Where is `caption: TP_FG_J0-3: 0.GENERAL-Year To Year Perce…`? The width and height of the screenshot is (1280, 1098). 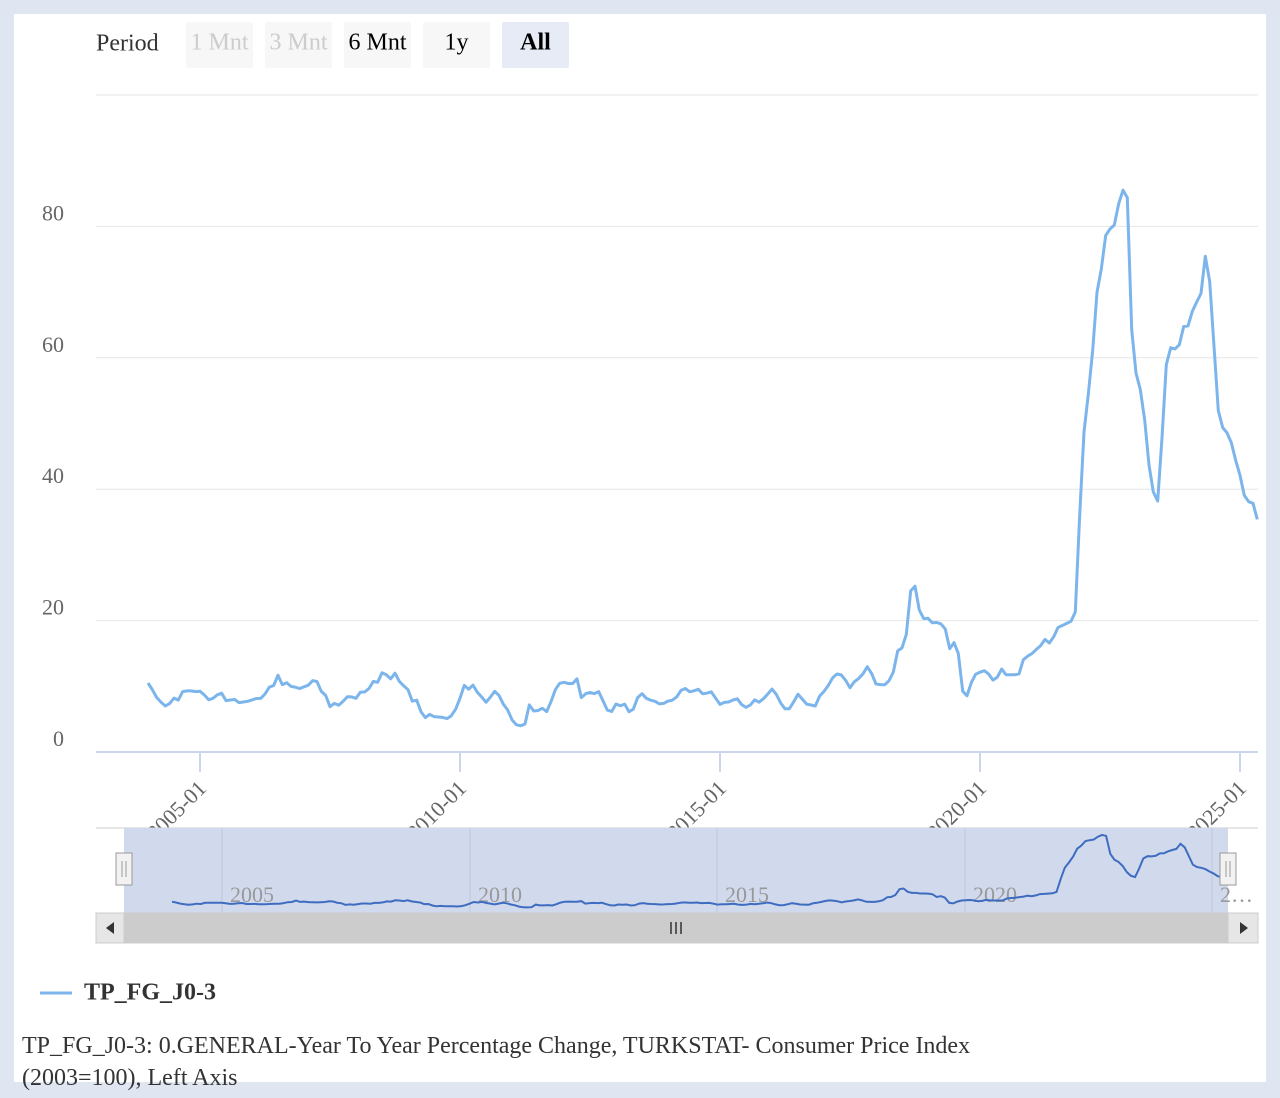
caption: TP_FG_J0-3: 0.GENERAL-Year To Year Perce… is located at coordinates (496, 1062).